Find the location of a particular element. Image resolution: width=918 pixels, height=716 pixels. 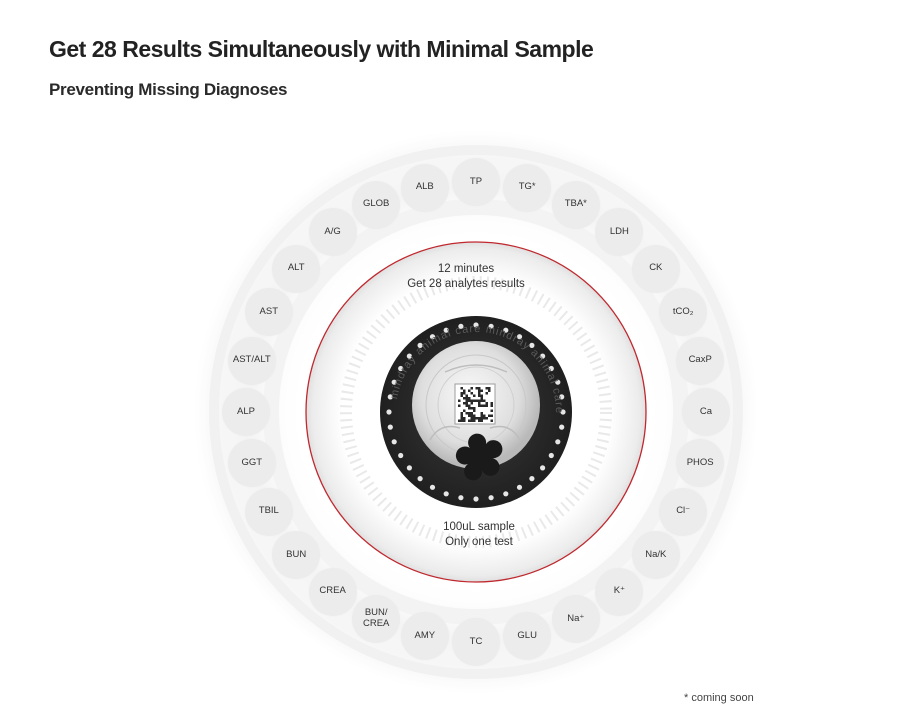

time-caption-line1: 12 minutes is located at coordinates (466, 269).